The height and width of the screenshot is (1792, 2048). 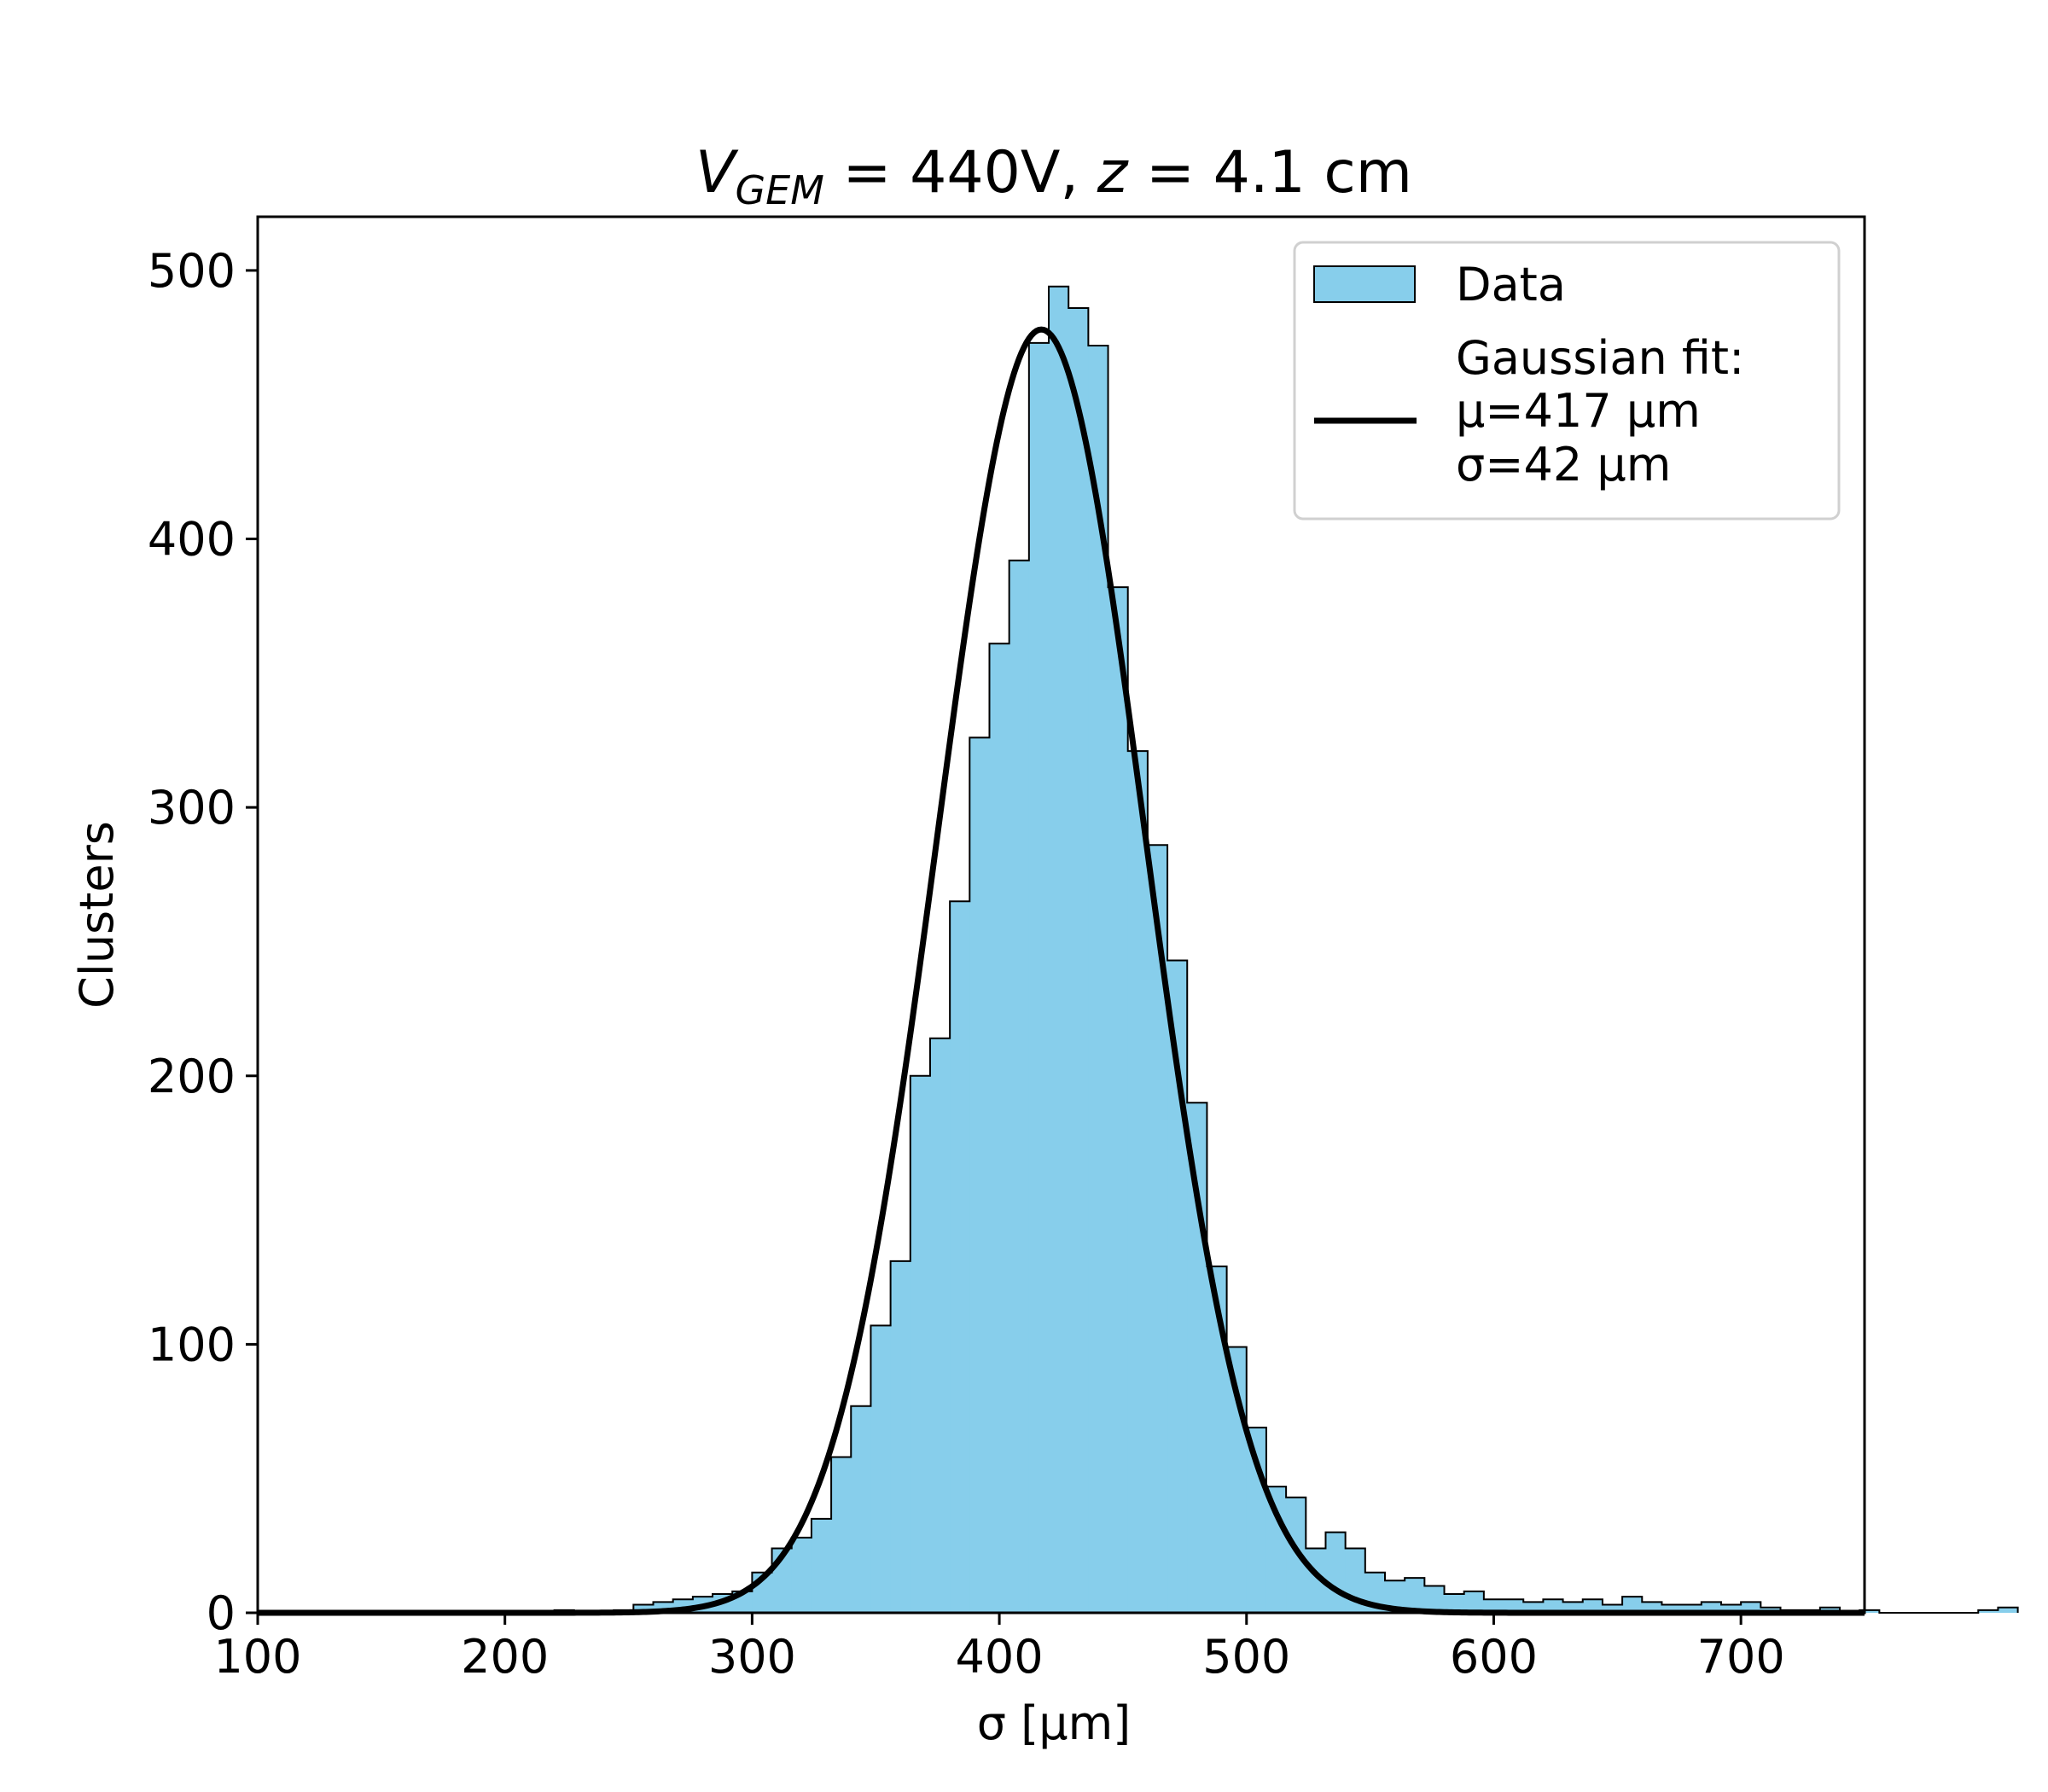 What do you see at coordinates (203, 942) in the screenshot?
I see `y-axis-ticks: 0 100 200 300 400 500` at bounding box center [203, 942].